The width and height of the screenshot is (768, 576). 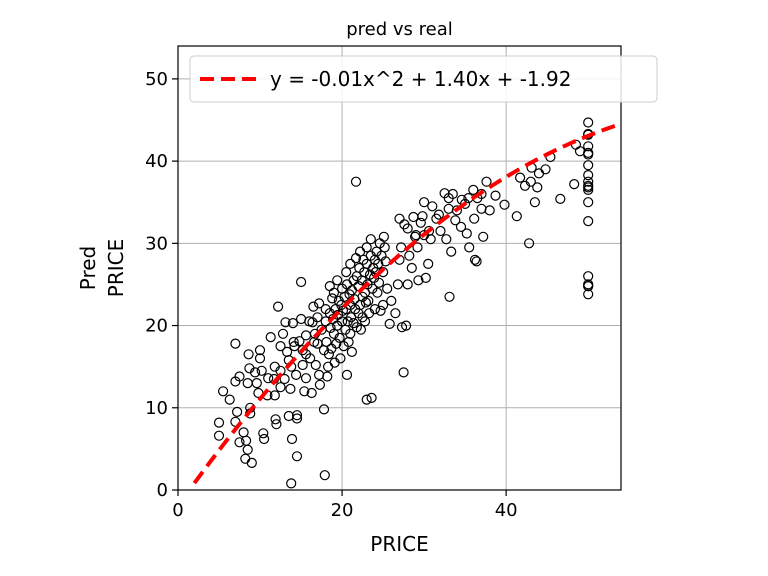 I want to click on chart-title: pred vs real, so click(x=399, y=29).